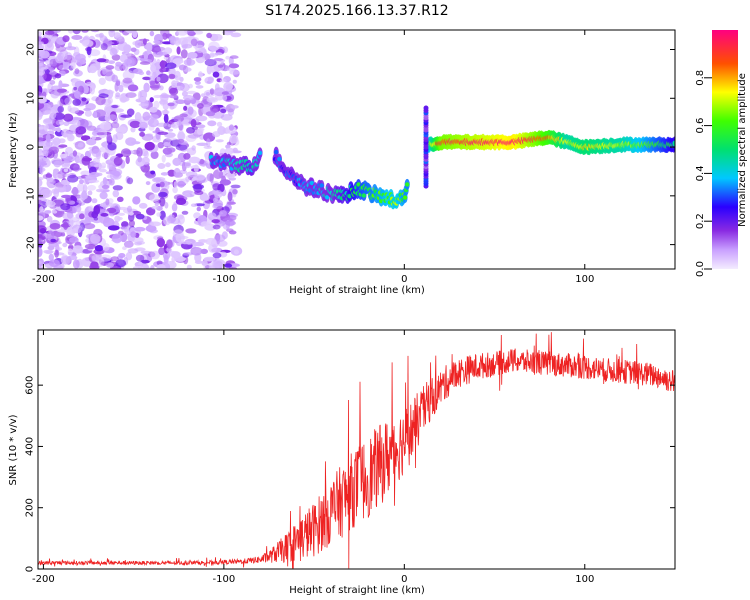 This screenshot has height=600, width=750. What do you see at coordinates (700, 269) in the screenshot?
I see `colorbar-tick-label: 0.0` at bounding box center [700, 269].